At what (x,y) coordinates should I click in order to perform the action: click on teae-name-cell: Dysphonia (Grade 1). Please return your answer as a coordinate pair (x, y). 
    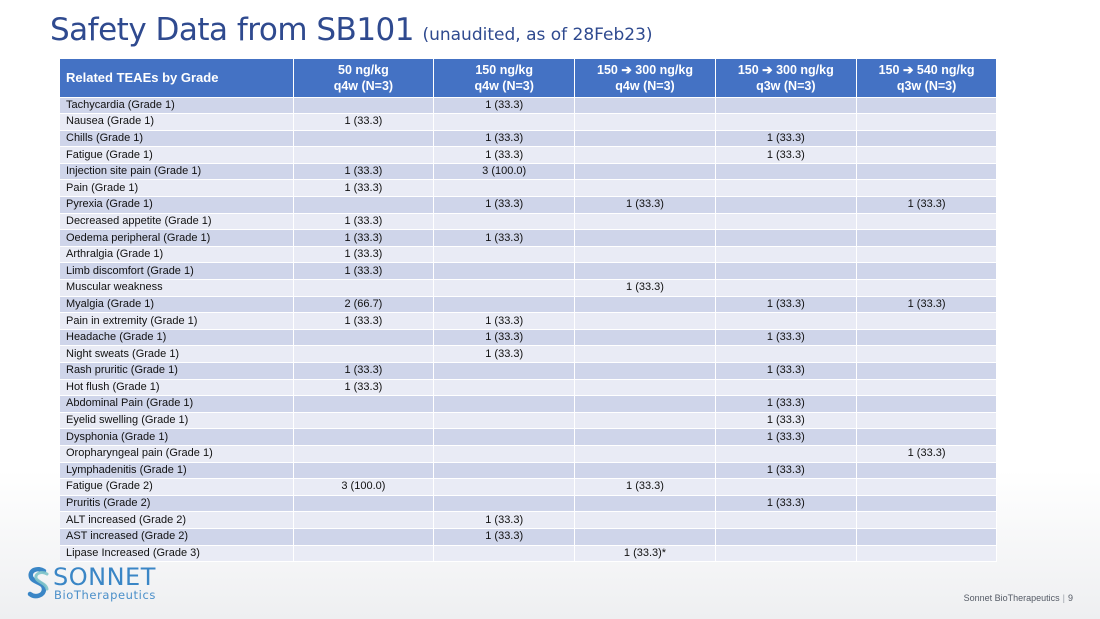
    Looking at the image, I should click on (177, 437).